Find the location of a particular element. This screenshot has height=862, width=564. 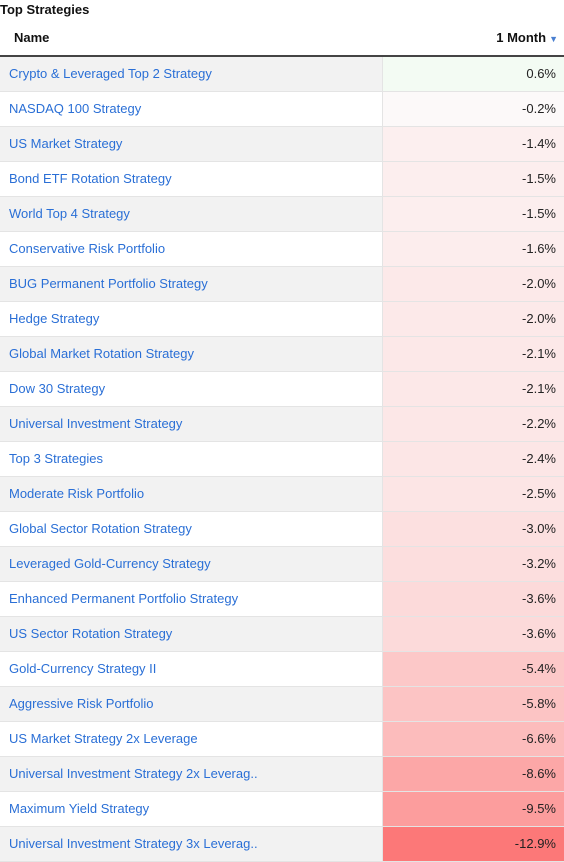

one-month-return: -12.9% is located at coordinates (473, 844).